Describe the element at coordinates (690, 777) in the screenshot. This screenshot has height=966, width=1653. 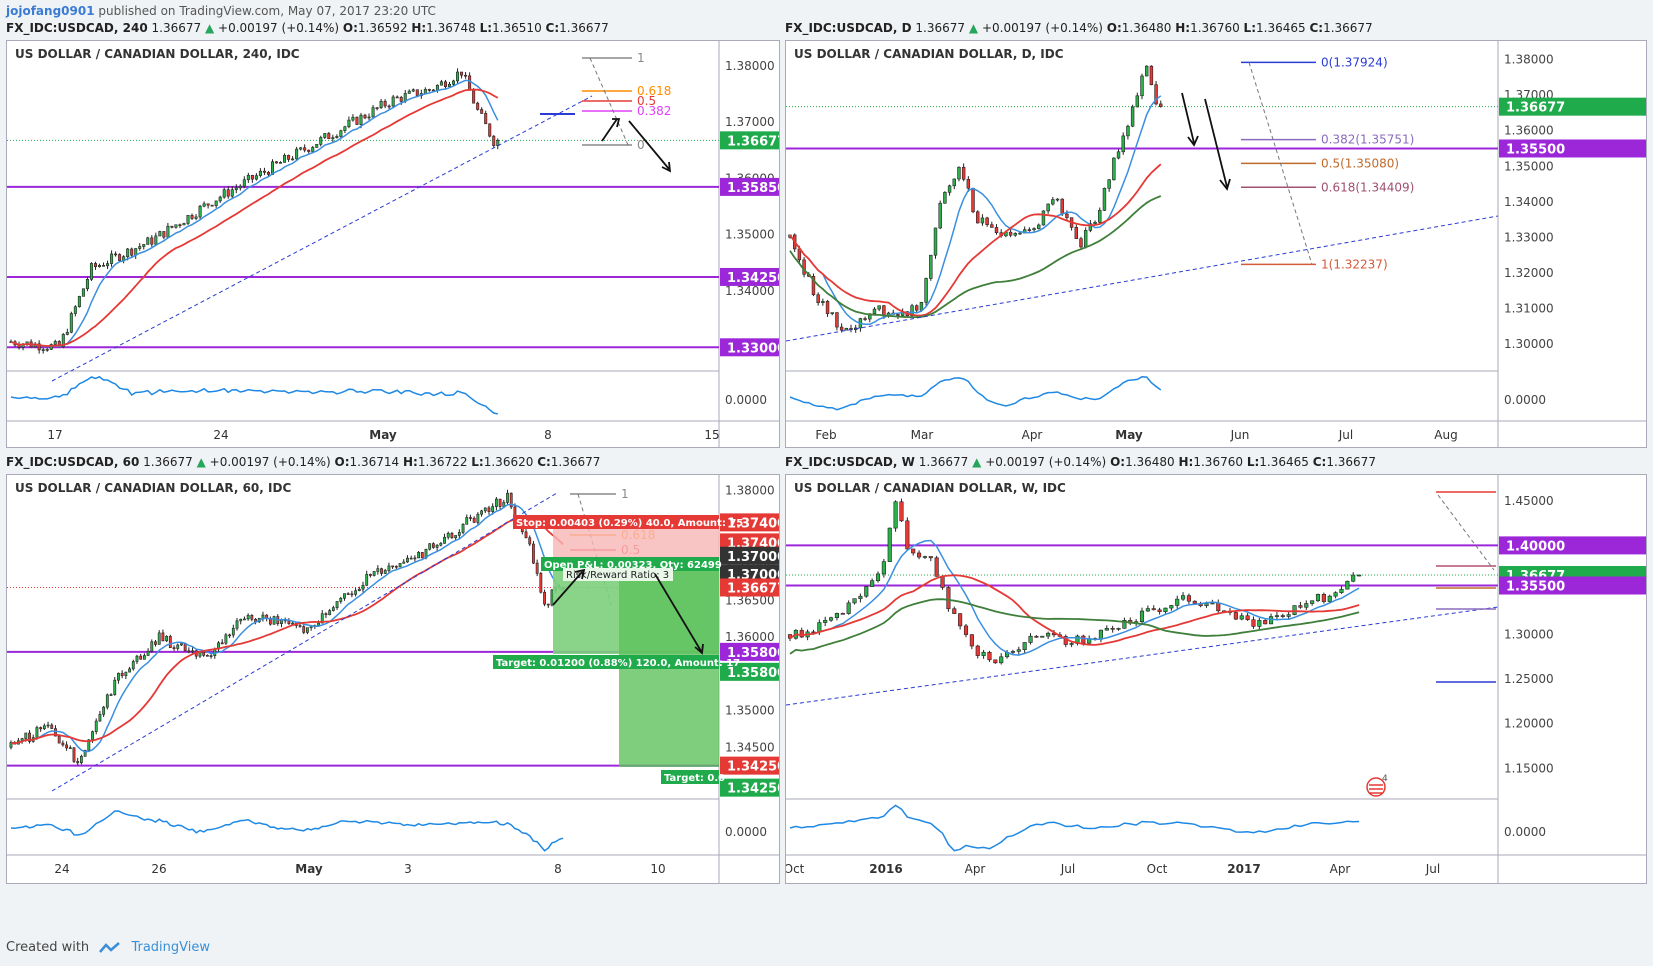
I see `target2-label-box` at that location.